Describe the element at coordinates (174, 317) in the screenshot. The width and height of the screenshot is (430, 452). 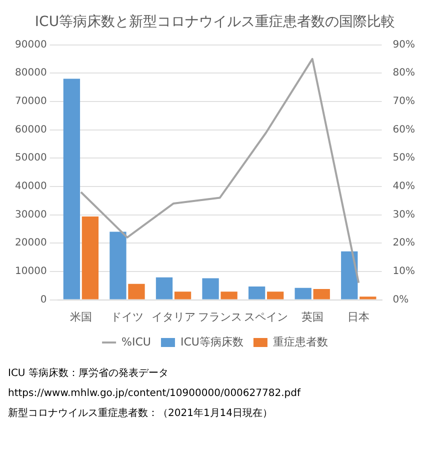
I see `x-tick-label: イタリア` at that location.